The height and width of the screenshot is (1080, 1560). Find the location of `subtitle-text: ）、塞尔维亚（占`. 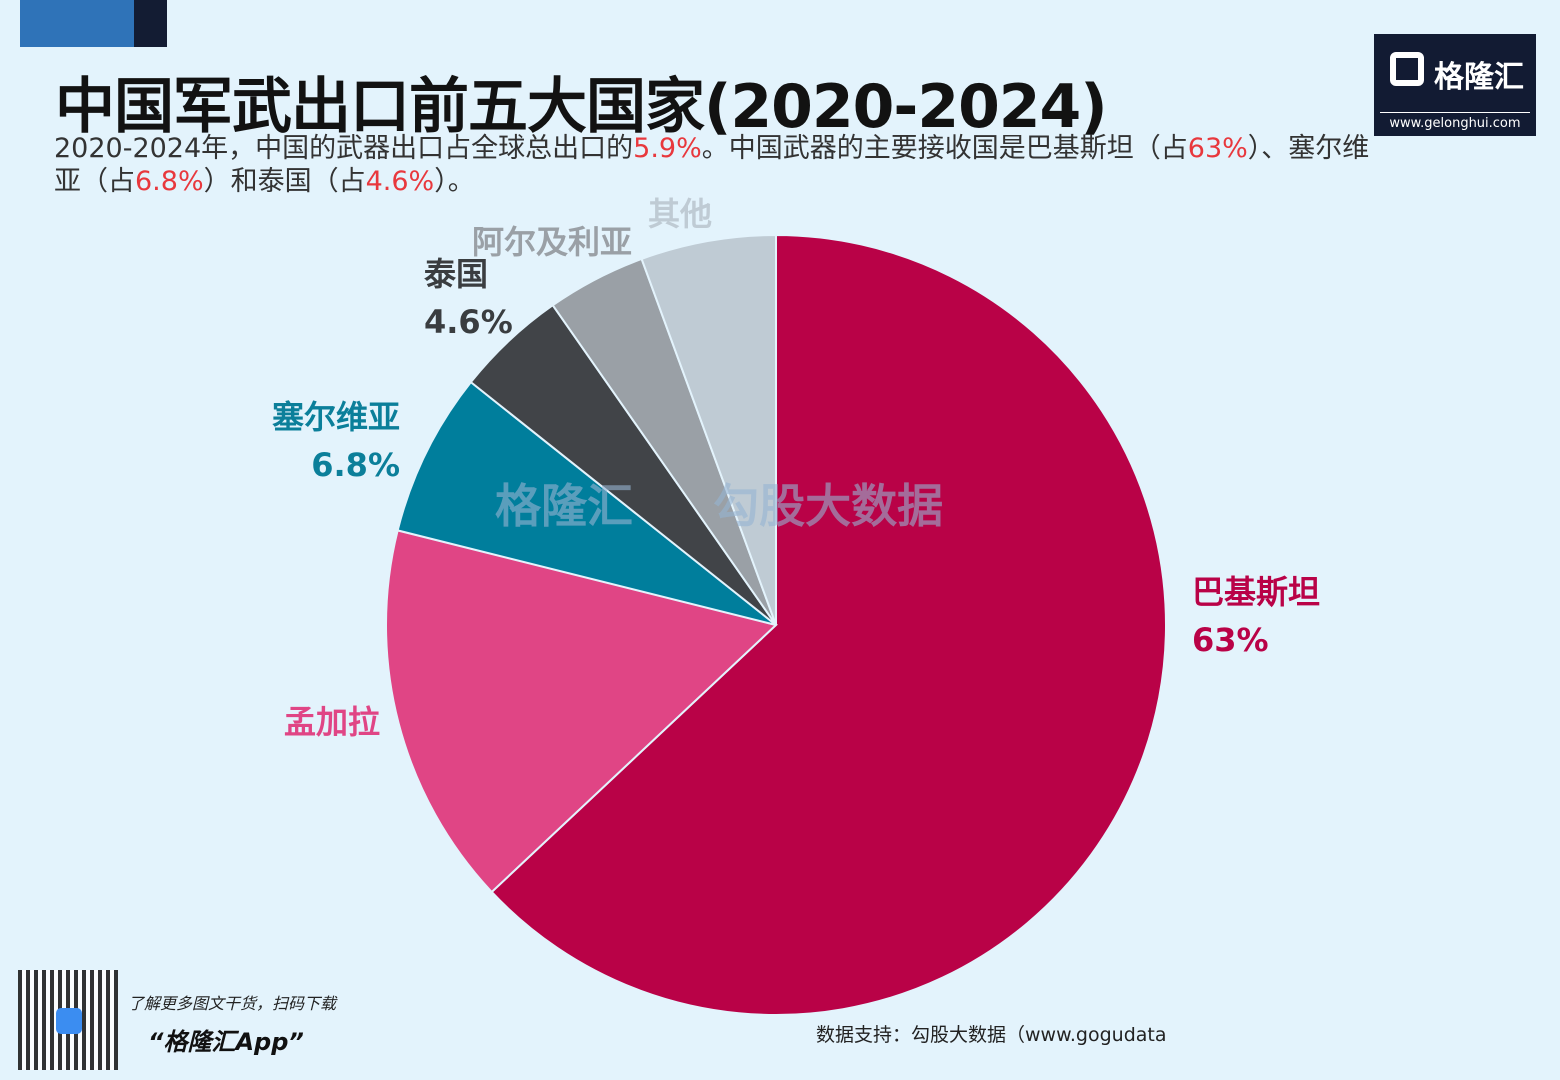

subtitle-text: ）、塞尔维亚（占 is located at coordinates (712, 165).